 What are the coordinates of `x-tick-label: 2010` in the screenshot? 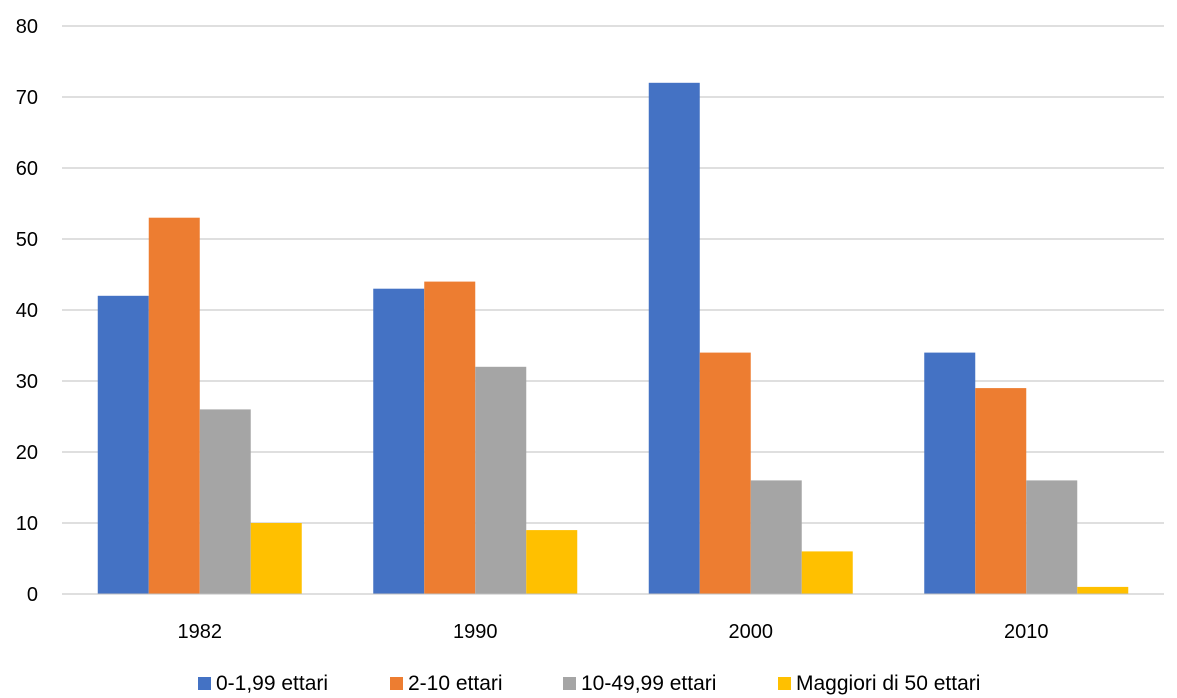 It's located at (1026, 632).